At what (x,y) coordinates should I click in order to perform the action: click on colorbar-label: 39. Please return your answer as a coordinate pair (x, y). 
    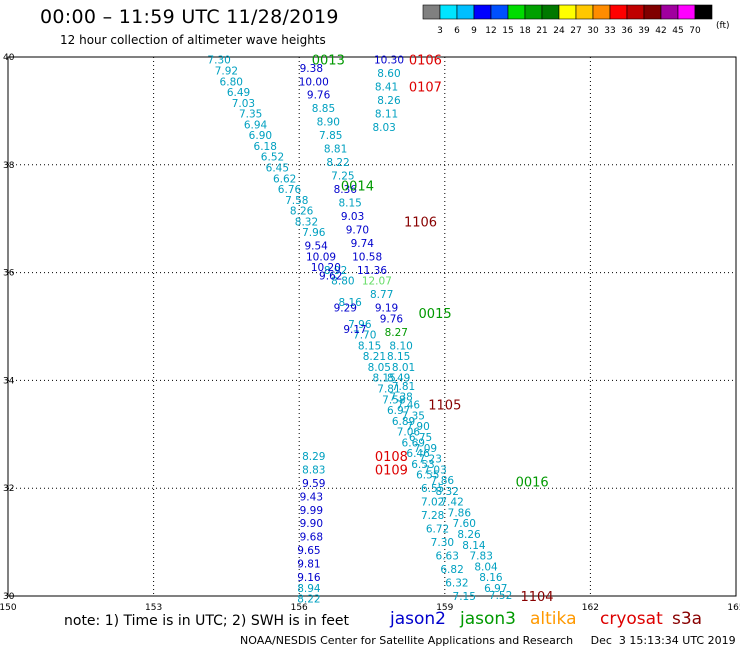
    Looking at the image, I should click on (644, 31).